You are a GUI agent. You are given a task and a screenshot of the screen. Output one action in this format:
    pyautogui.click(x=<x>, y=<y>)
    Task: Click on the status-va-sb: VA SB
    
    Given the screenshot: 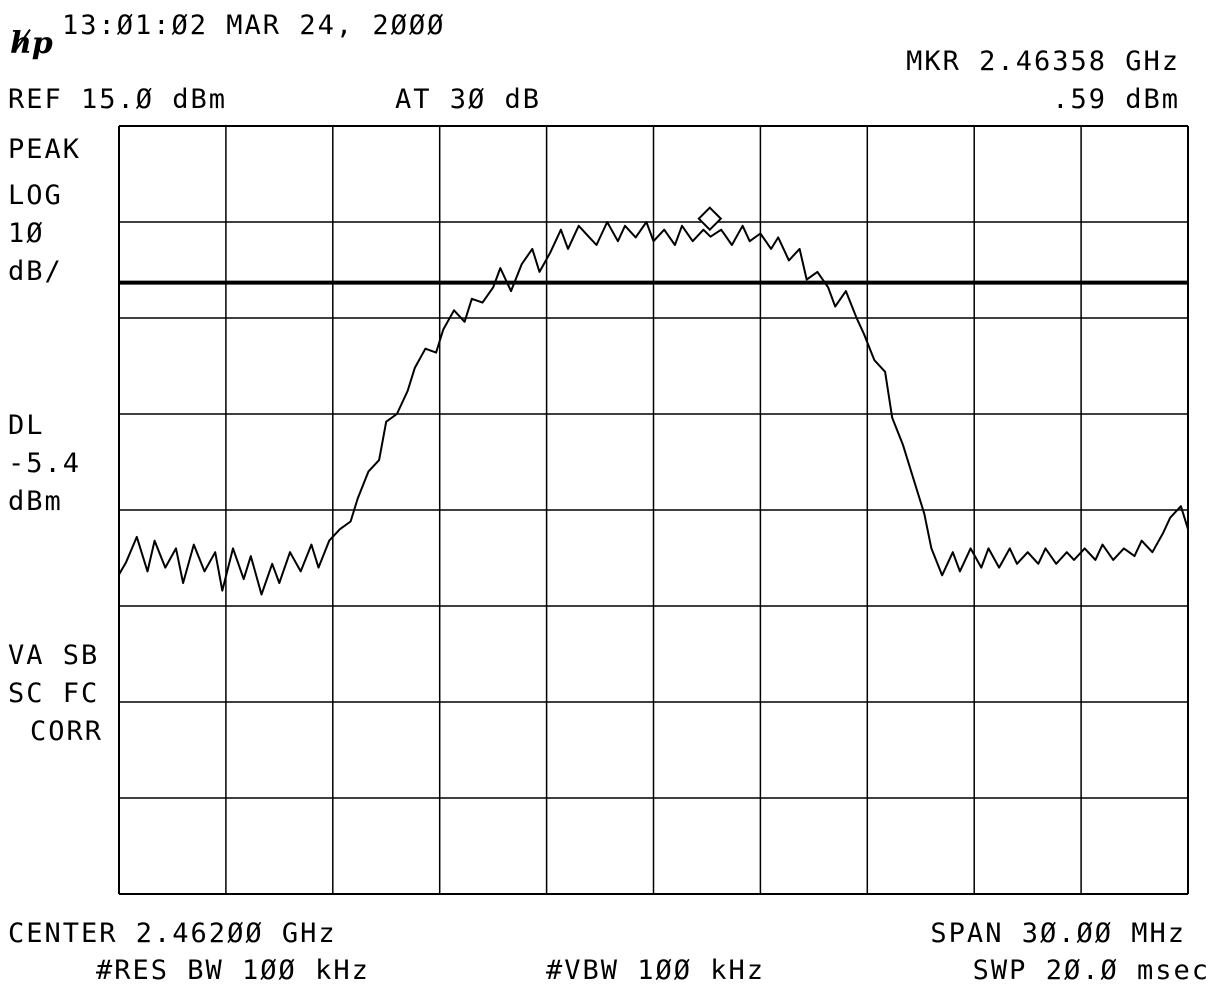 What is the action you would take?
    pyautogui.click(x=54, y=655)
    